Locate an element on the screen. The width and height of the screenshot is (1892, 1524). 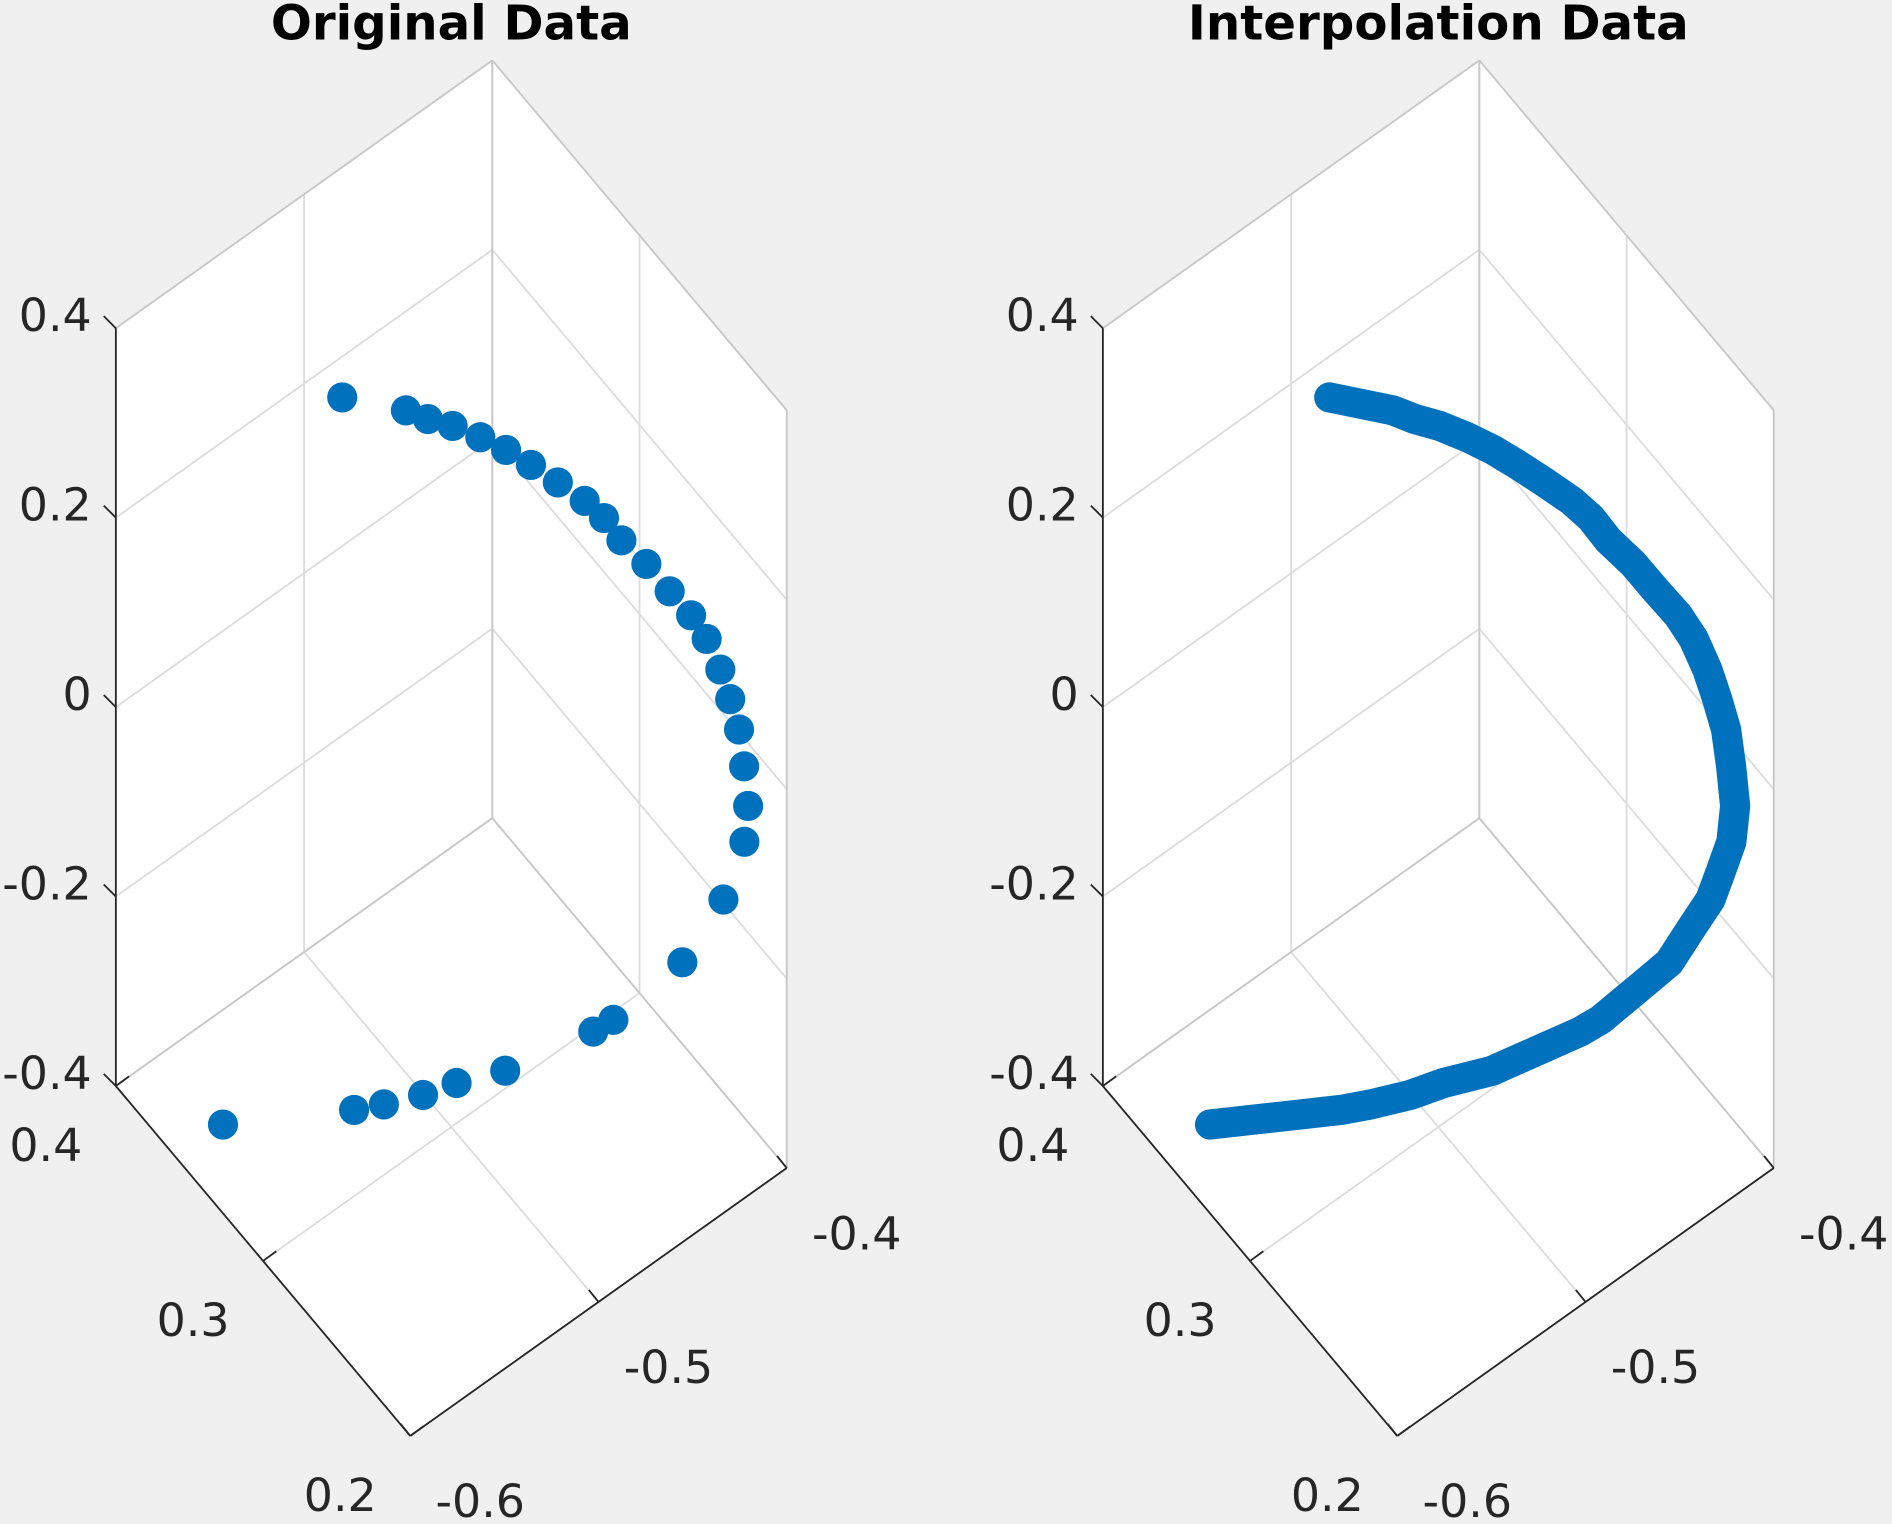
grid-line is located at coordinates (451, 1127).